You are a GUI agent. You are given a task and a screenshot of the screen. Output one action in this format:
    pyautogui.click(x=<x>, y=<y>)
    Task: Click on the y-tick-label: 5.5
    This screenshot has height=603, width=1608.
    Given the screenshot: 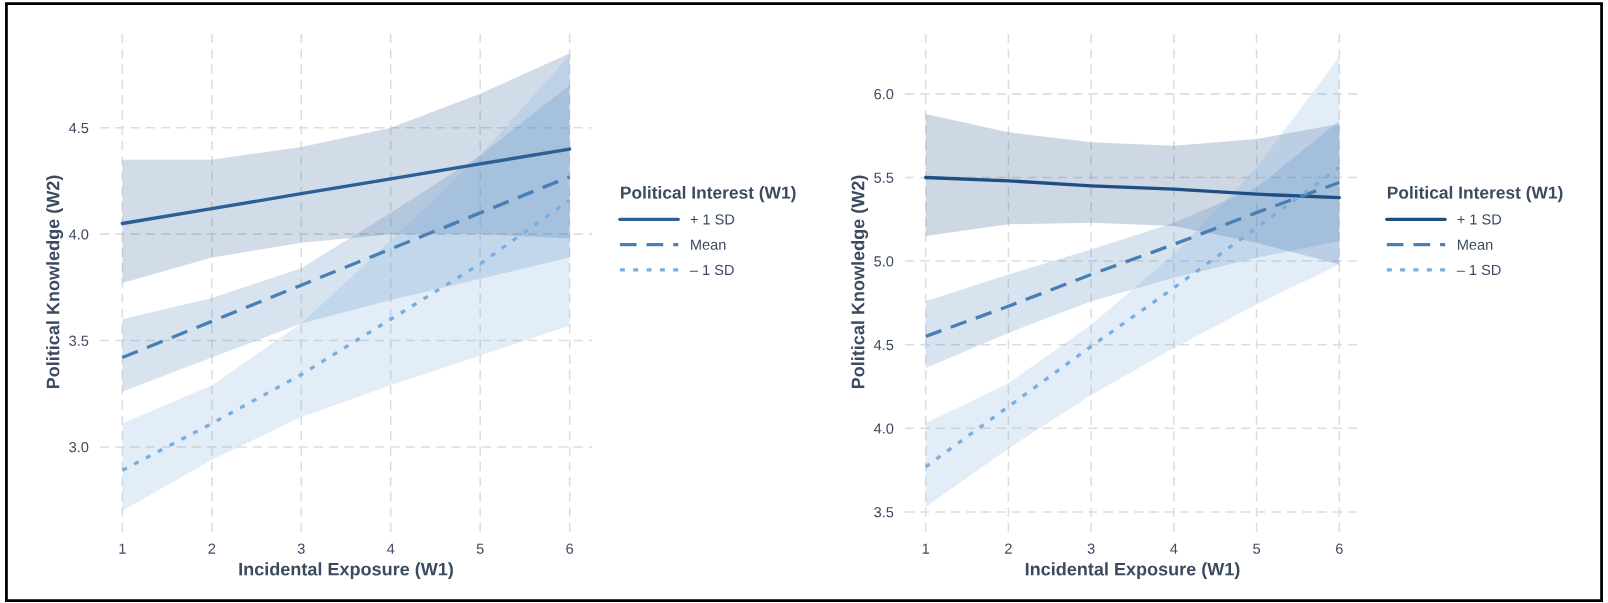 What is the action you would take?
    pyautogui.click(x=884, y=177)
    